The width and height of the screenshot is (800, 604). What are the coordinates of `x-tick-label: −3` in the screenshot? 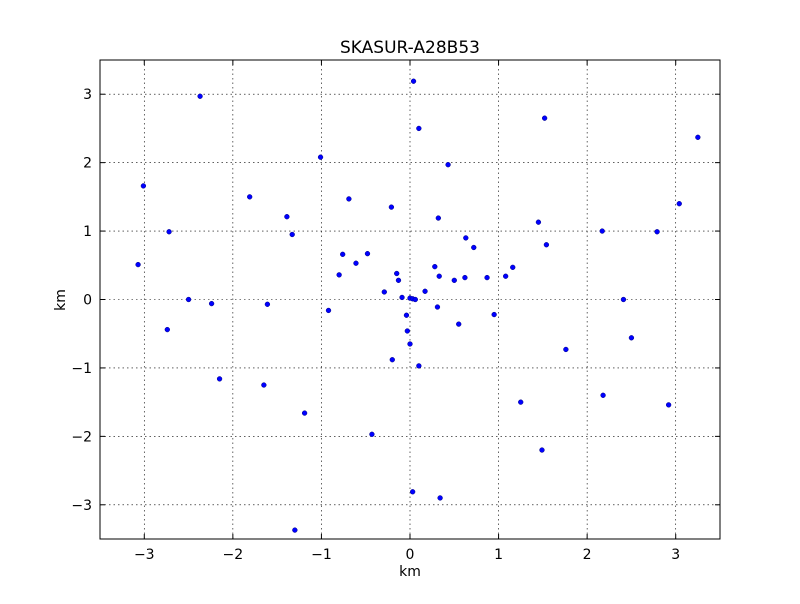 It's located at (144, 555).